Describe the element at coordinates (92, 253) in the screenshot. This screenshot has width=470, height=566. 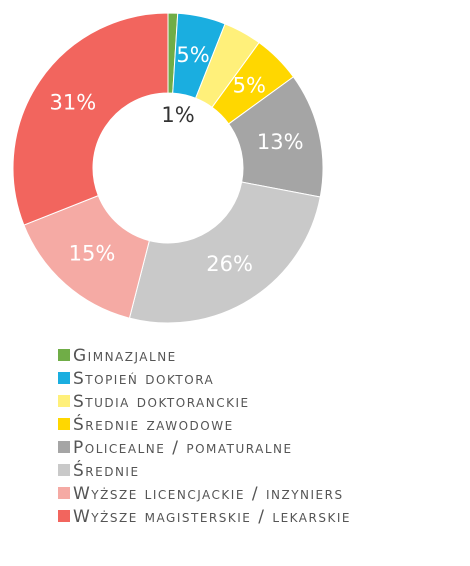
I see `data-label: 15%` at that location.